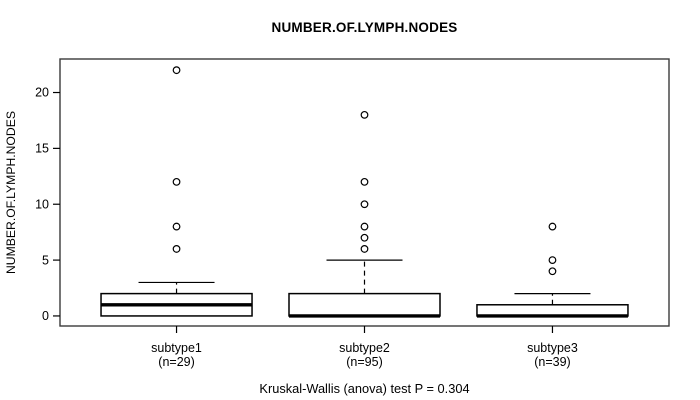 The height and width of the screenshot is (400, 700). I want to click on y-tick-label: 10, so click(42, 204).